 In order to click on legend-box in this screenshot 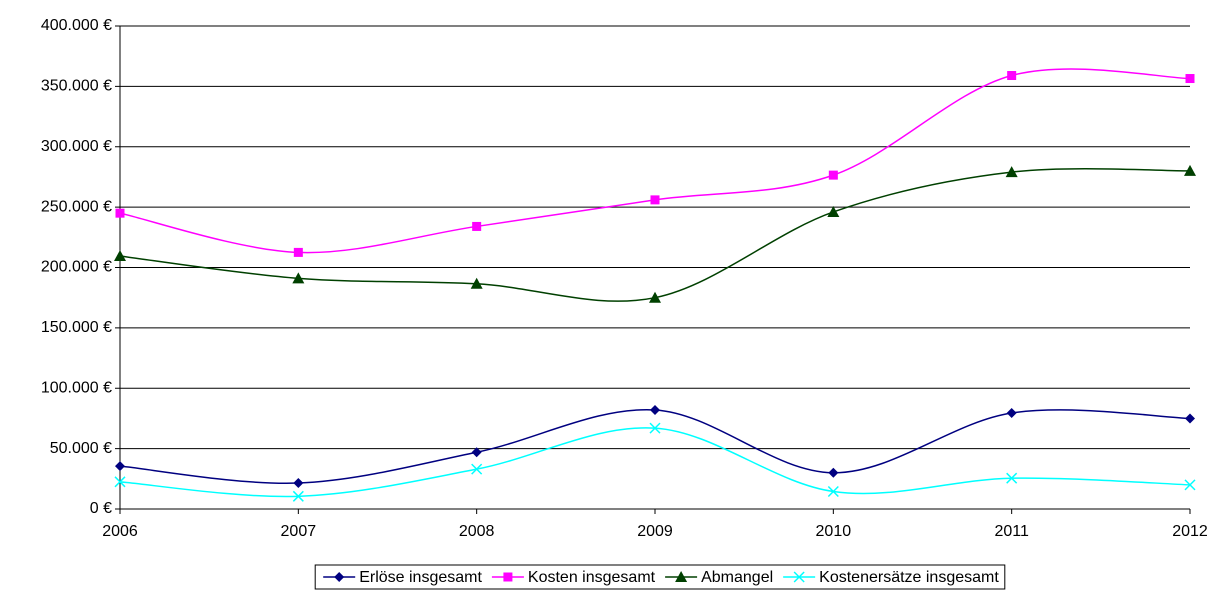, I will do `click(660, 577)`.